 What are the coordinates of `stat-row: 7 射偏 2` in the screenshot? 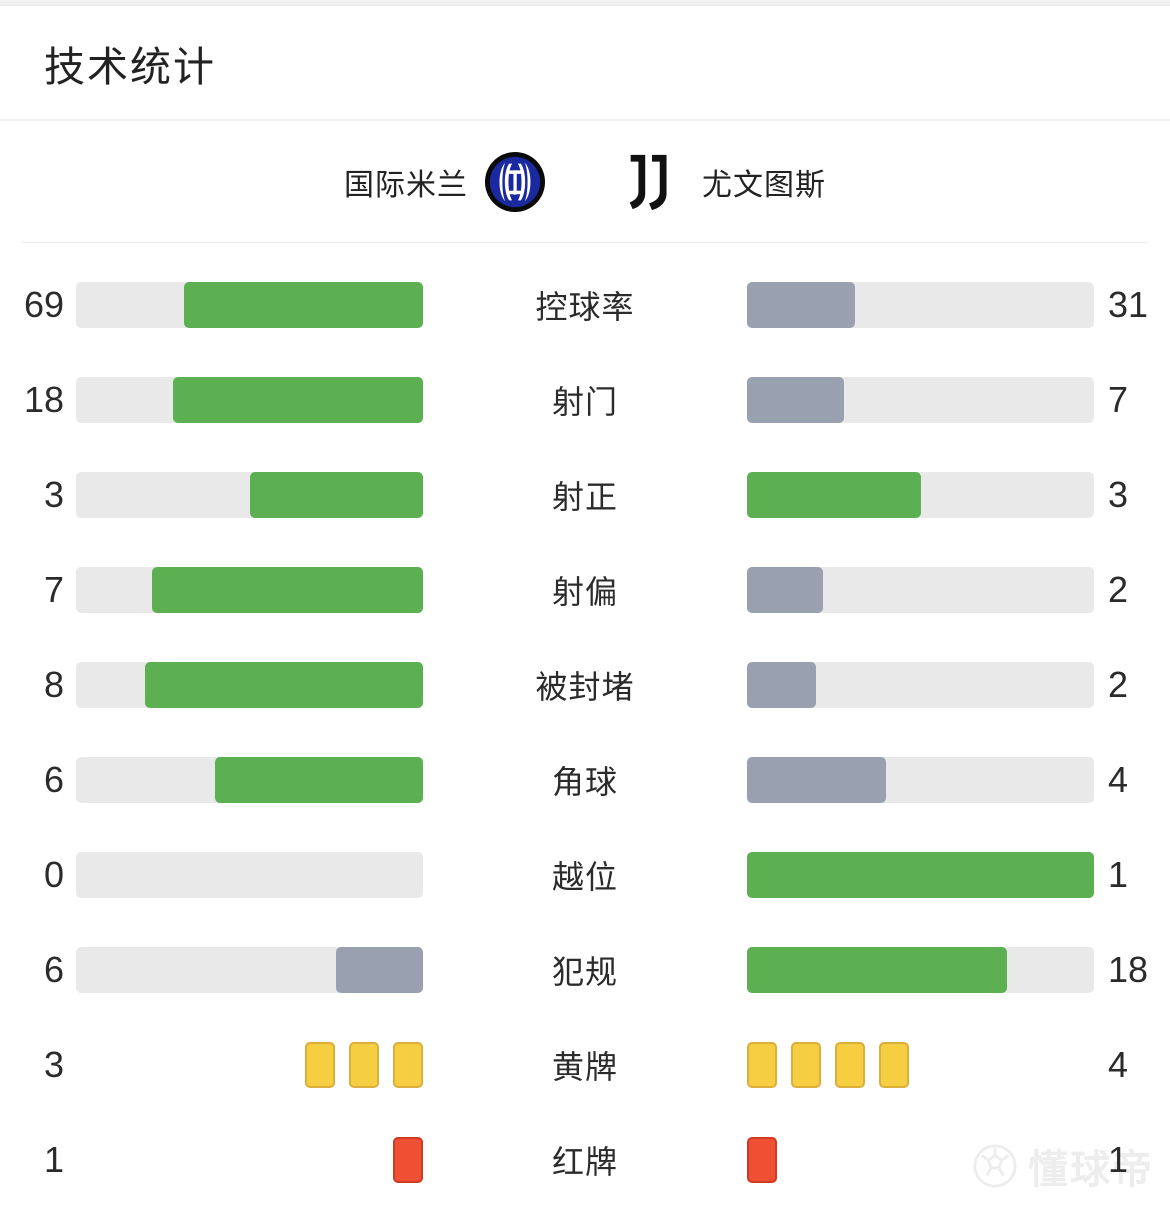 It's located at (585, 589).